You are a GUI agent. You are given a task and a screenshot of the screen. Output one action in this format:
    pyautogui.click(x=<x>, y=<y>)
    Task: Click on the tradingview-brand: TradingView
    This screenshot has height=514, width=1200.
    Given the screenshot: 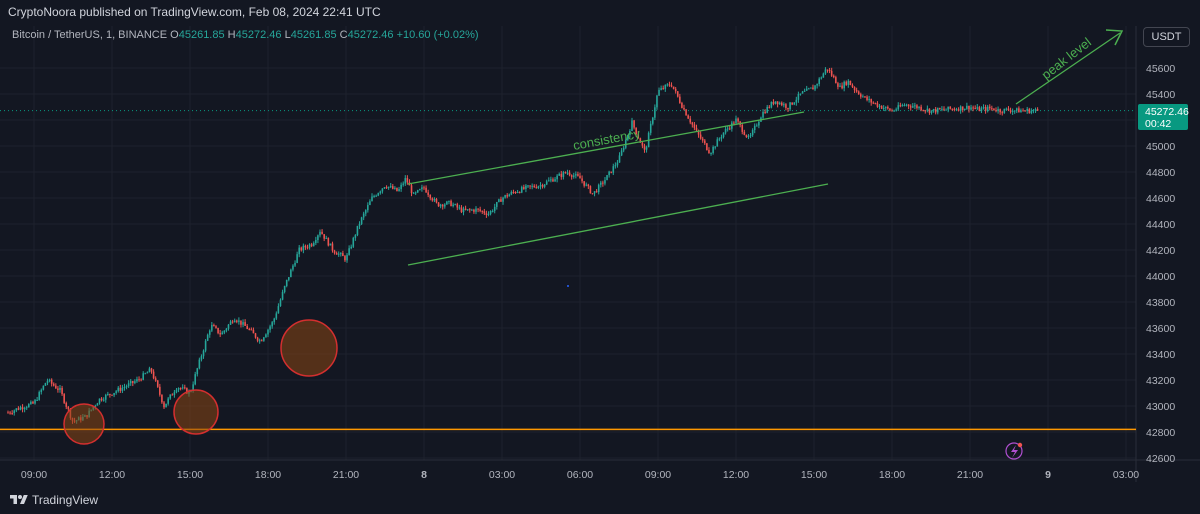 What is the action you would take?
    pyautogui.click(x=65, y=500)
    